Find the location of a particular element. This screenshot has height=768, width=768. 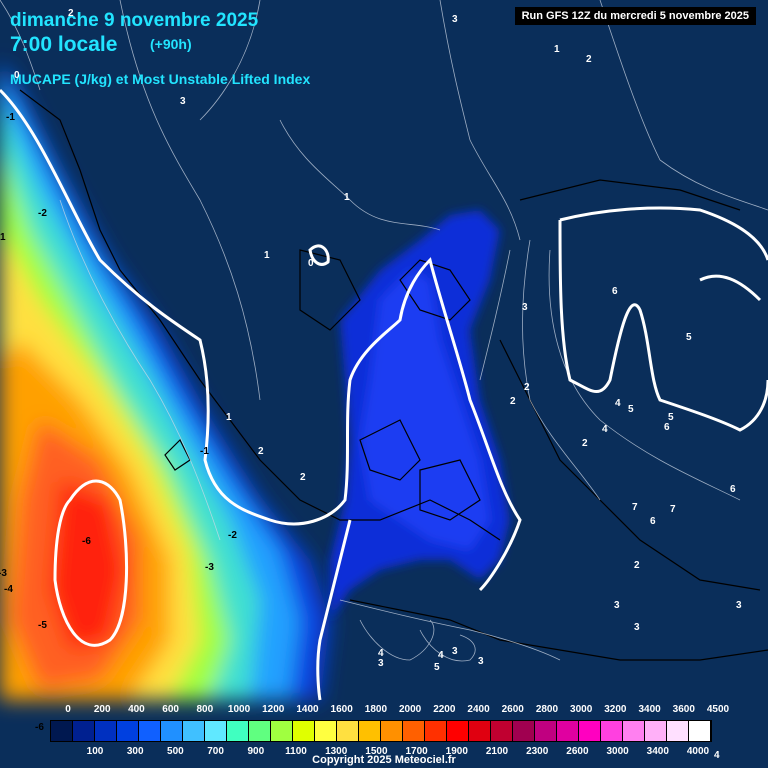

legend-bottom-tick: 1700 is located at coordinates (416, 751).